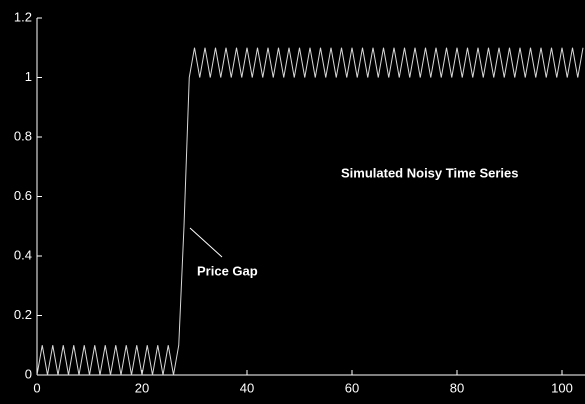 The image size is (585, 404). I want to click on y-tick-label: 1.2, so click(23, 16).